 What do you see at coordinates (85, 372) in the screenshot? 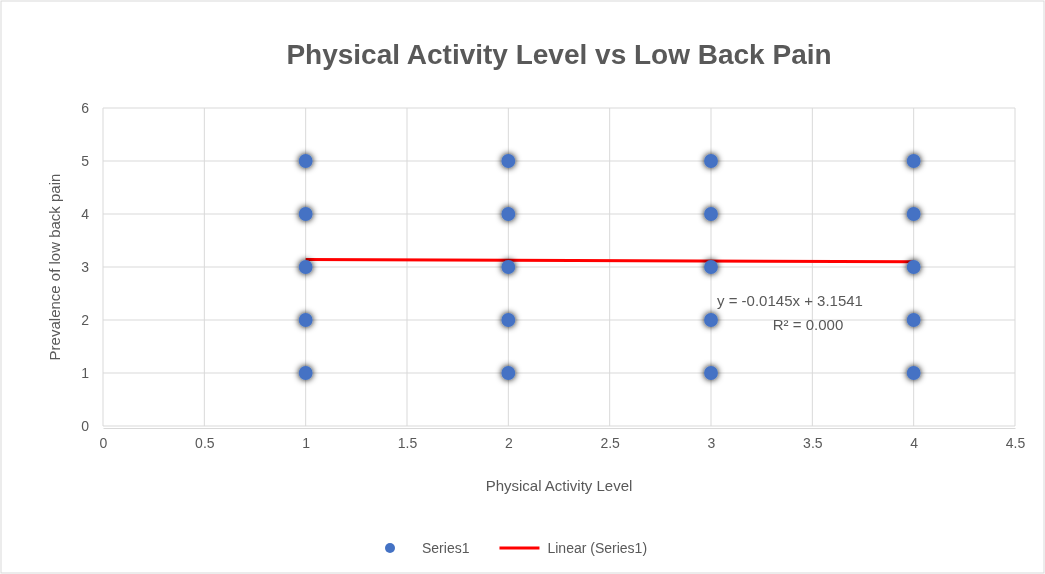
I see `y-tick-label: 1` at bounding box center [85, 372].